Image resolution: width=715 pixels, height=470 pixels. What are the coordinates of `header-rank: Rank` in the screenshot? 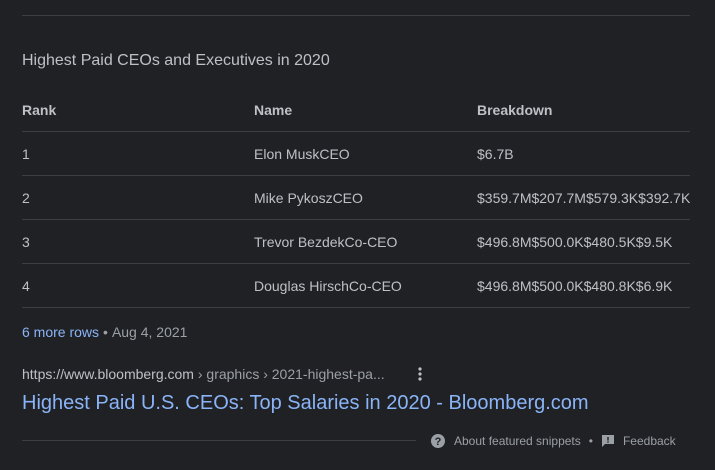 It's located at (39, 110).